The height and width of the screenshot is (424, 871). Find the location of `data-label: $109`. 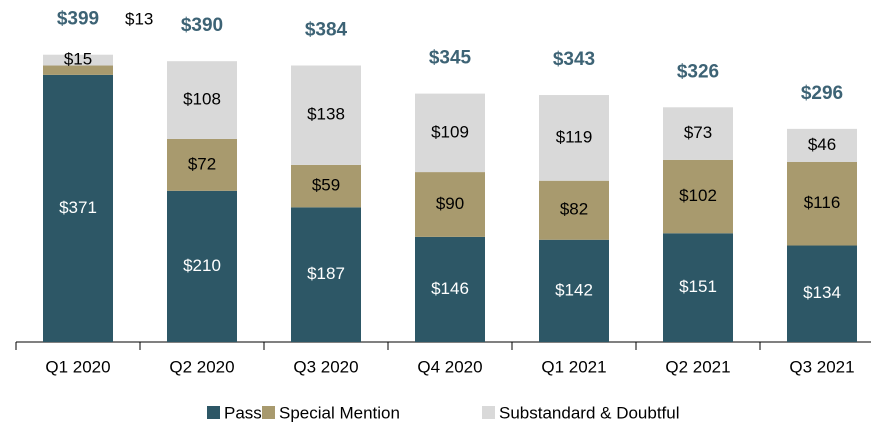

data-label: $109 is located at coordinates (450, 131).